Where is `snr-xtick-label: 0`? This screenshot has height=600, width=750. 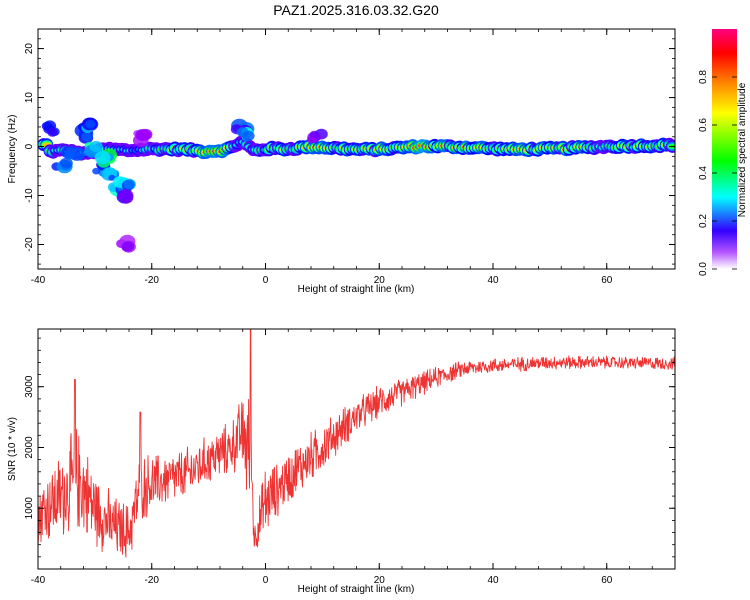
snr-xtick-label: 0 is located at coordinates (266, 580).